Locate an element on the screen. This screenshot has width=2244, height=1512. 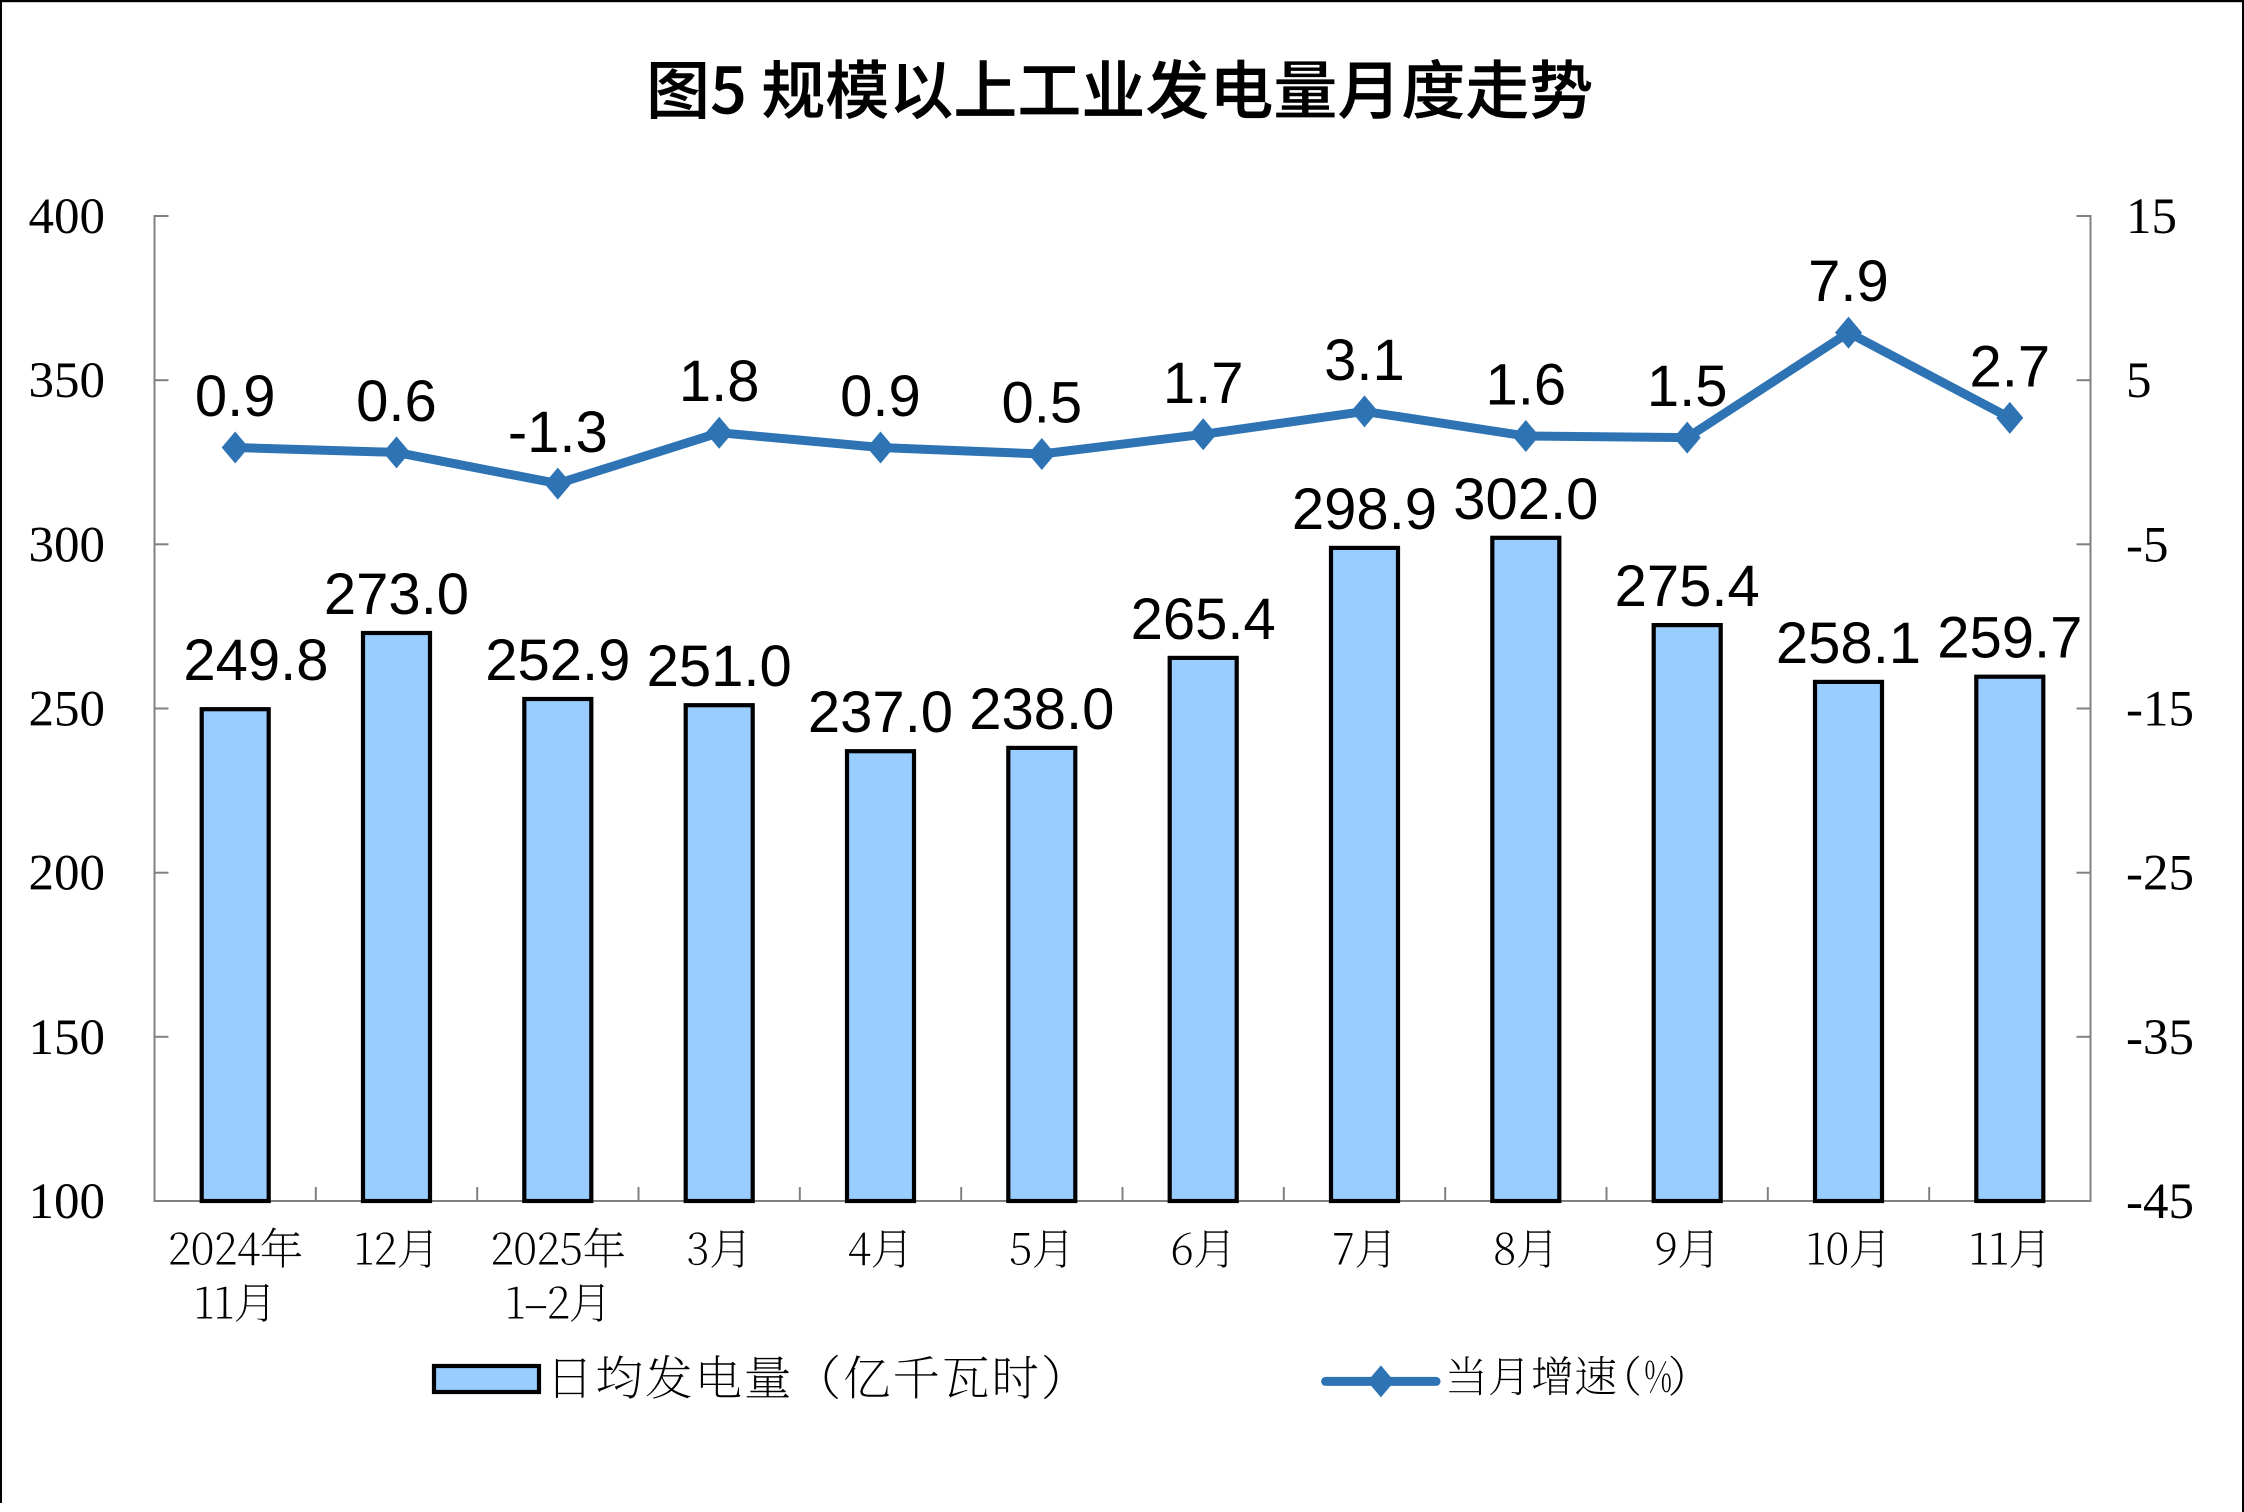
svg-text: 3.1 is located at coordinates (1364, 360).